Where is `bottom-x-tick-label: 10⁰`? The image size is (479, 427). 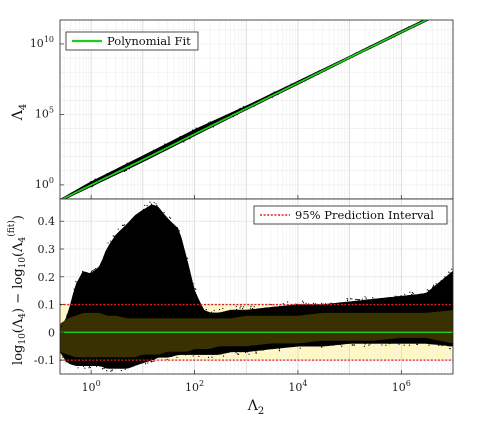 bottom-x-tick-label: 10⁰ is located at coordinates (91, 386).